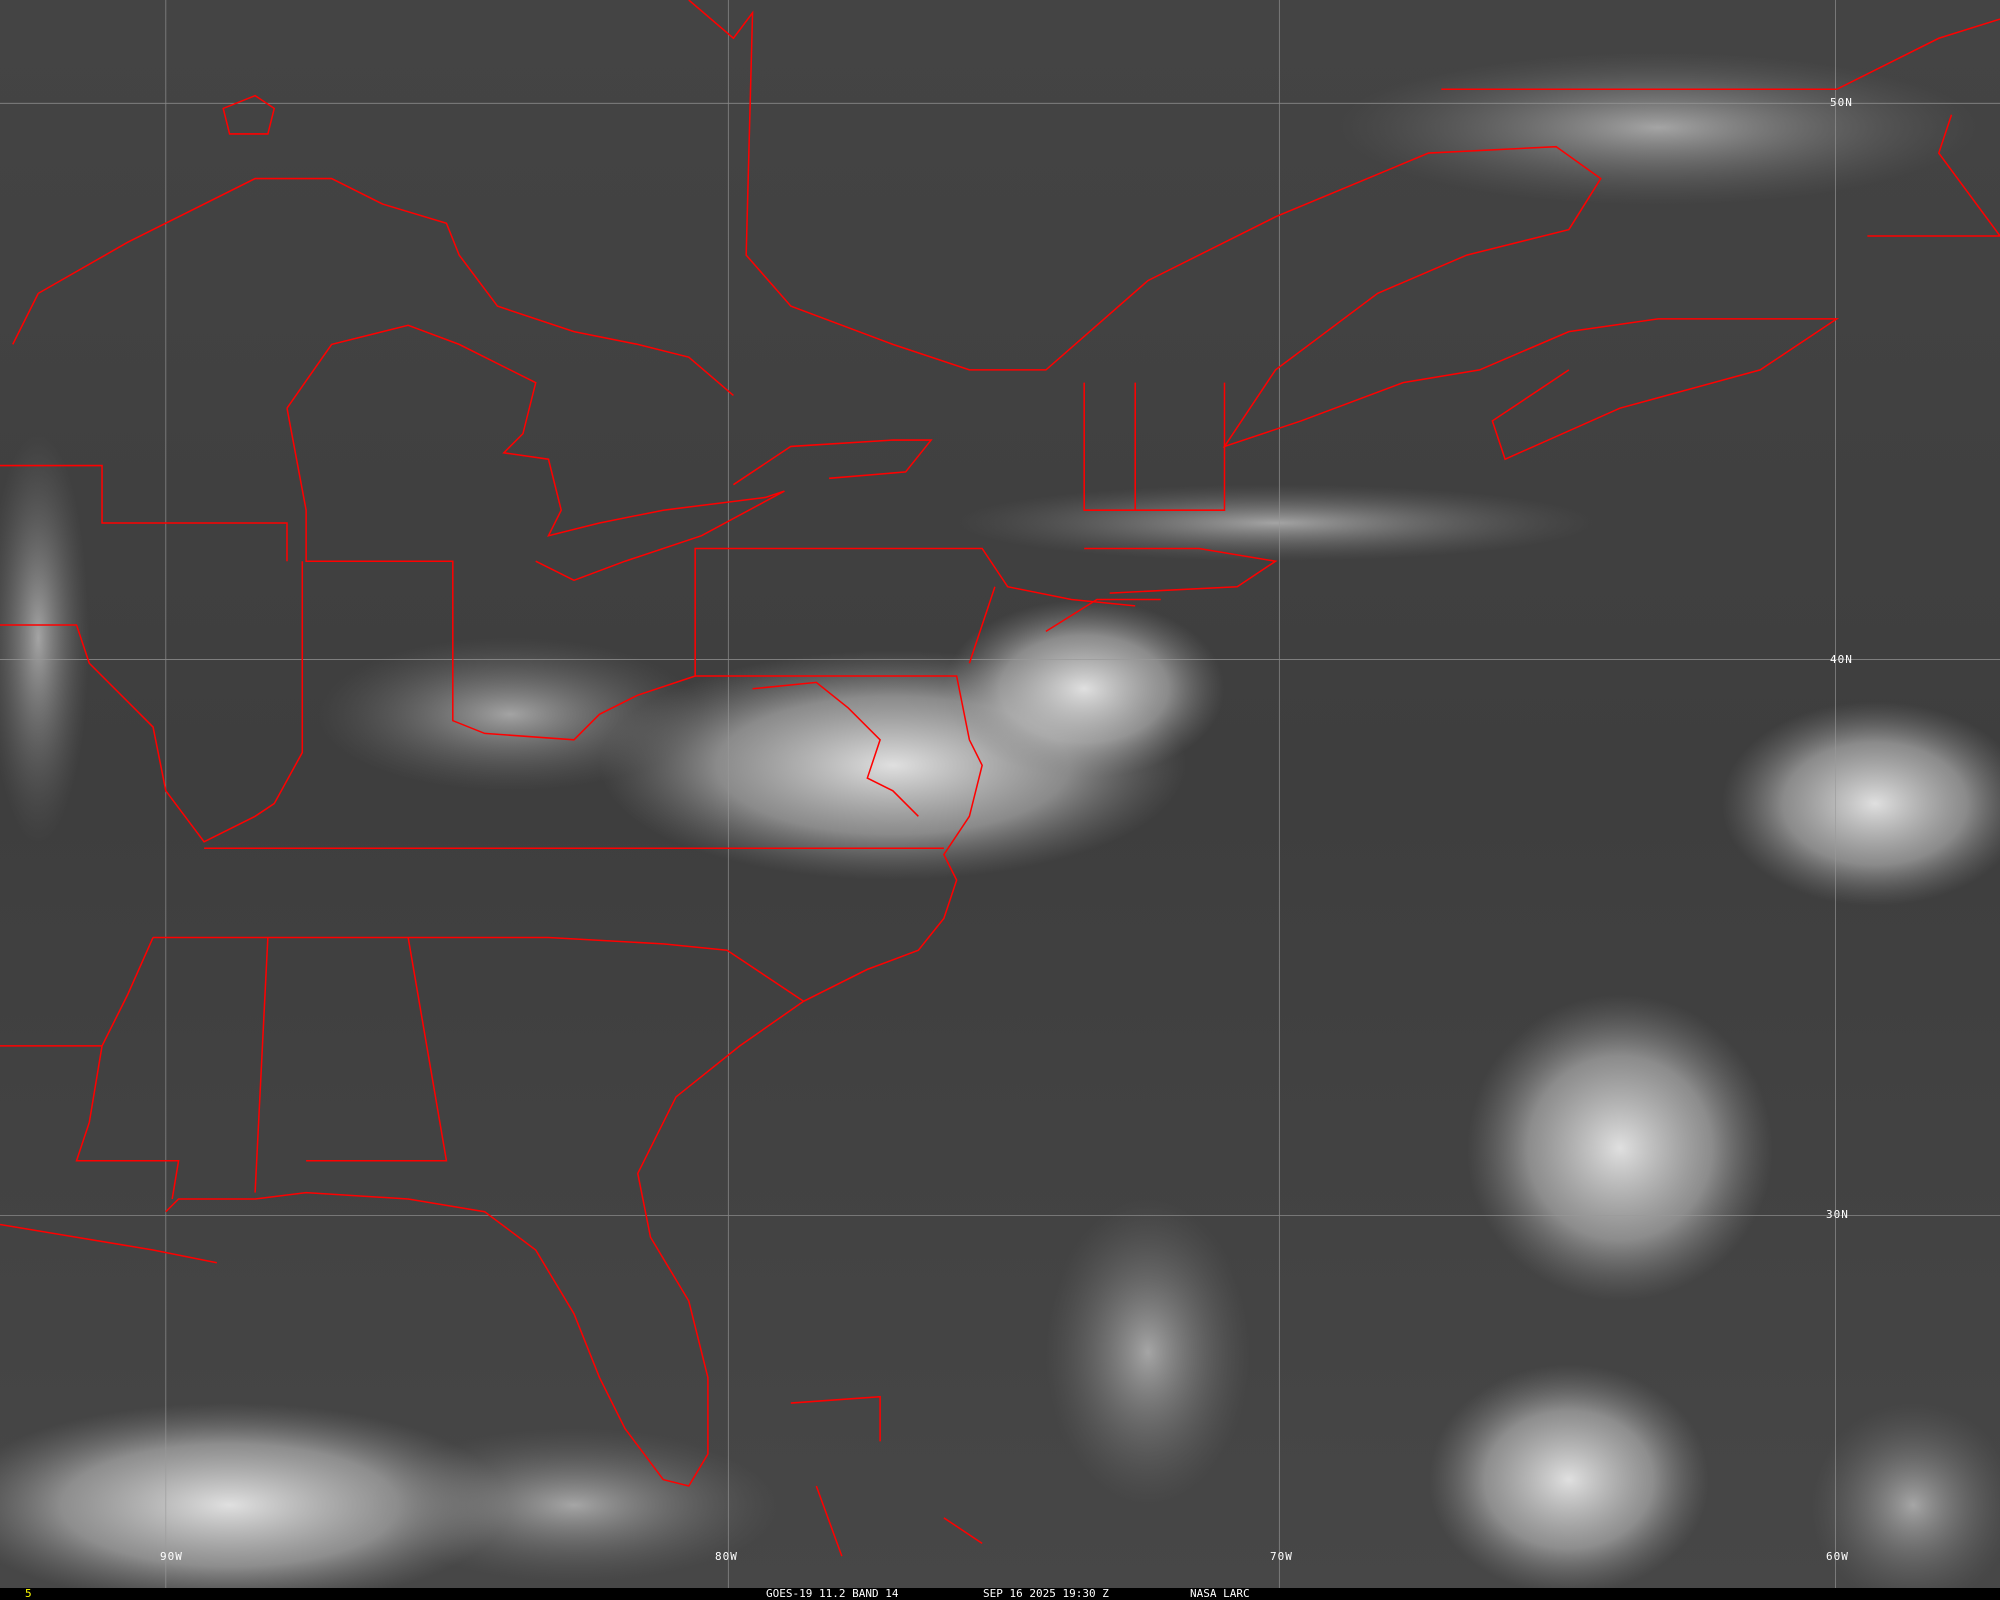 This screenshot has height=1600, width=2000. Describe the element at coordinates (28, 1593) in the screenshot. I see `frame-number: 5` at that location.